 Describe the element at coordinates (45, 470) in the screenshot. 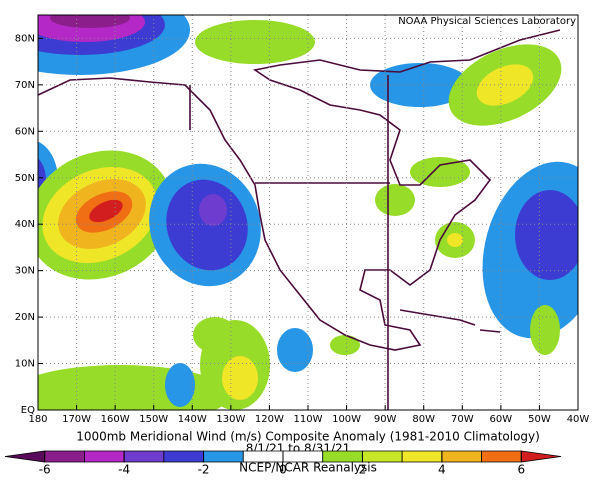

I see `colorbar-label: -6` at that location.